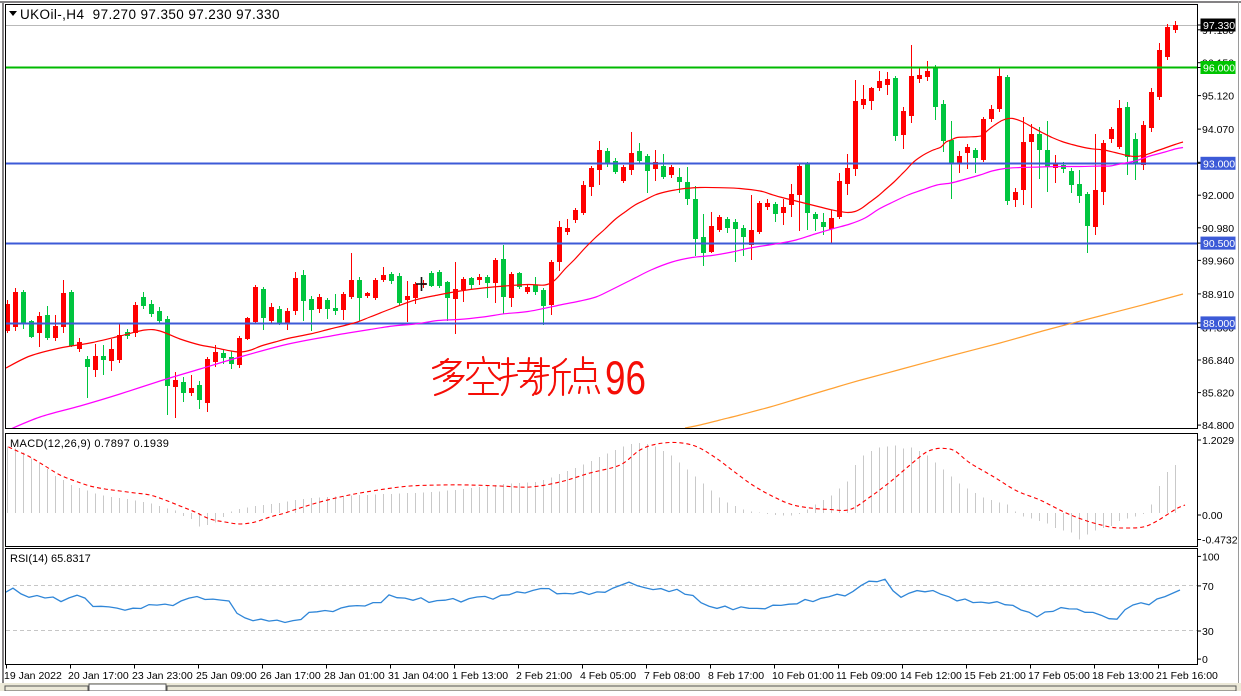 The width and height of the screenshot is (1241, 696). What do you see at coordinates (290, 676) in the screenshot?
I see `svg-text: 26 Jan 17:00` at bounding box center [290, 676].